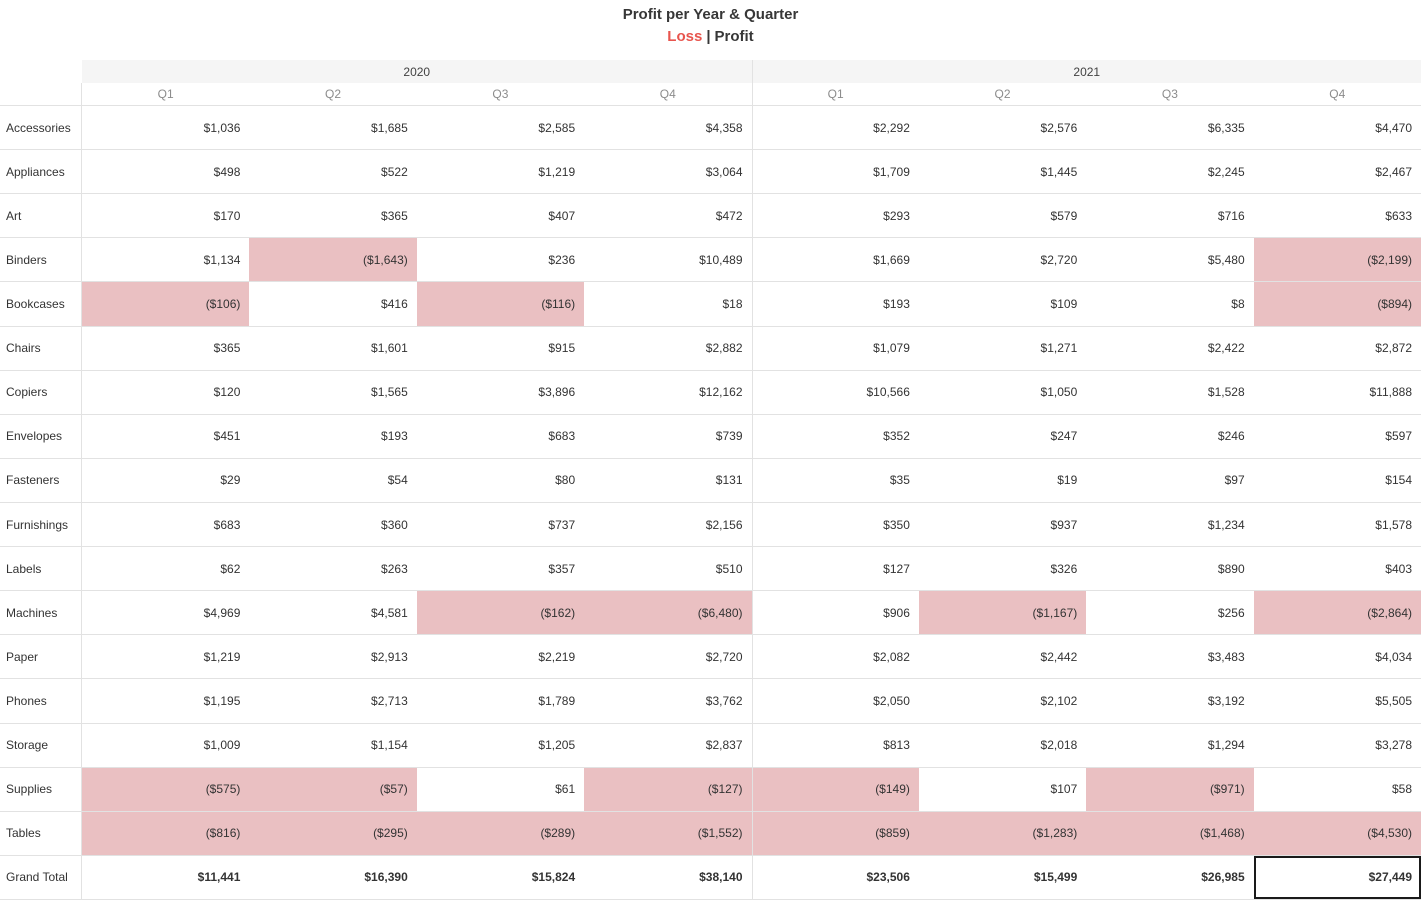 The width and height of the screenshot is (1421, 901). Describe the element at coordinates (333, 128) in the screenshot. I see `value-cell-accessories-2020-Q2: $1,685` at that location.